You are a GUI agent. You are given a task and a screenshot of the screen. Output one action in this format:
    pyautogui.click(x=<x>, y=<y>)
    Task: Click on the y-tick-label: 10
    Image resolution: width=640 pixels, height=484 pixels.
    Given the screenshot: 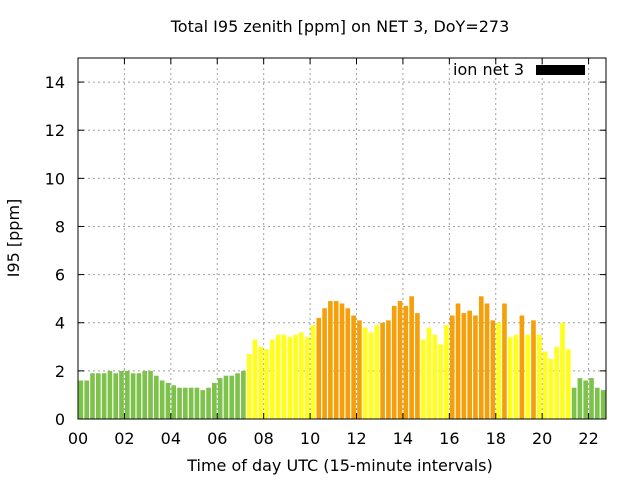 What is the action you would take?
    pyautogui.click(x=55, y=178)
    